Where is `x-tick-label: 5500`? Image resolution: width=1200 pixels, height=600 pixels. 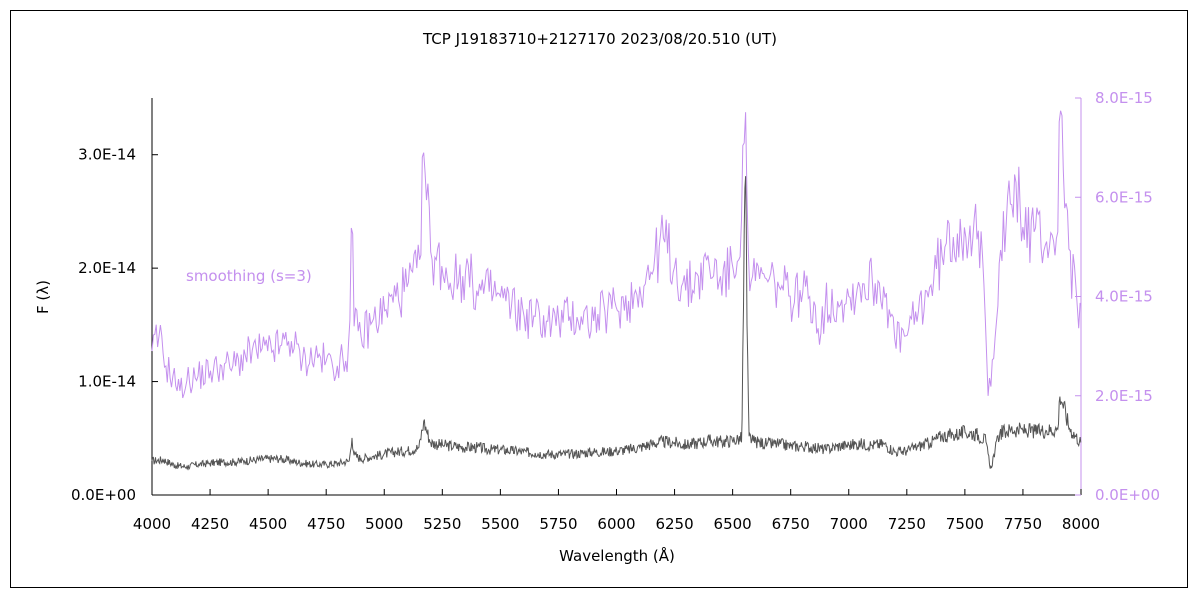
x-tick-label: 5500 is located at coordinates (500, 524).